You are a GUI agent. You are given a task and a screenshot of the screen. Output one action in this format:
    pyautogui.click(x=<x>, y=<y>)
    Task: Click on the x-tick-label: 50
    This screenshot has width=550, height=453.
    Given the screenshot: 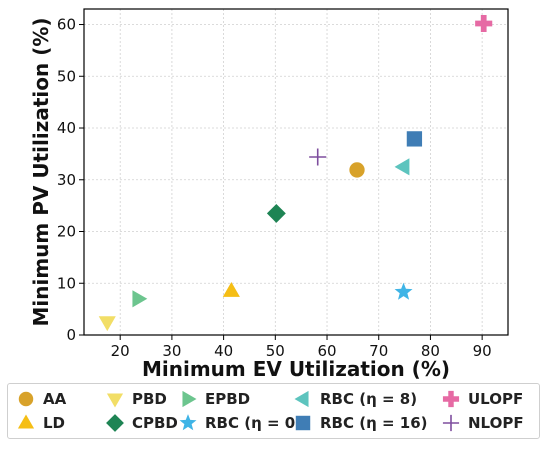 What is the action you would take?
    pyautogui.click(x=275, y=351)
    